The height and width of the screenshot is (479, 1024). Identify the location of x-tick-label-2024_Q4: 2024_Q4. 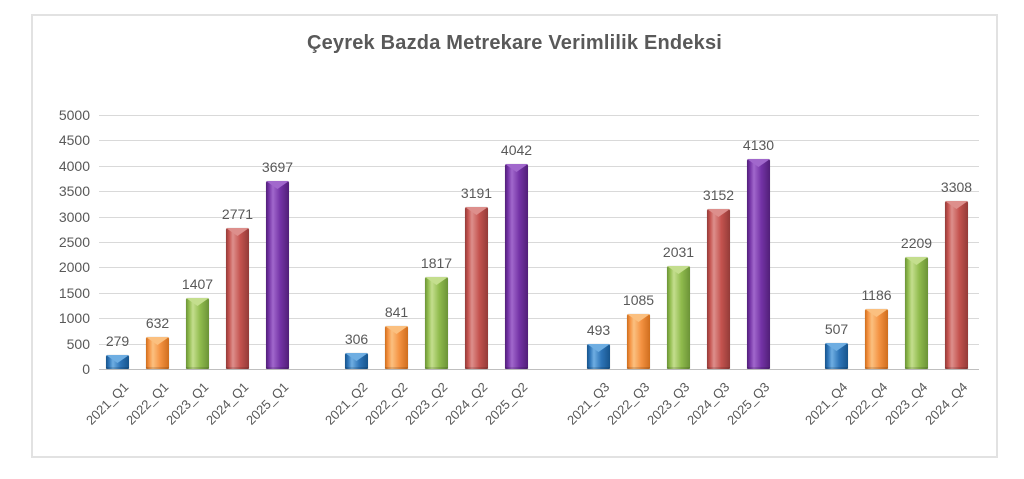
(946, 403).